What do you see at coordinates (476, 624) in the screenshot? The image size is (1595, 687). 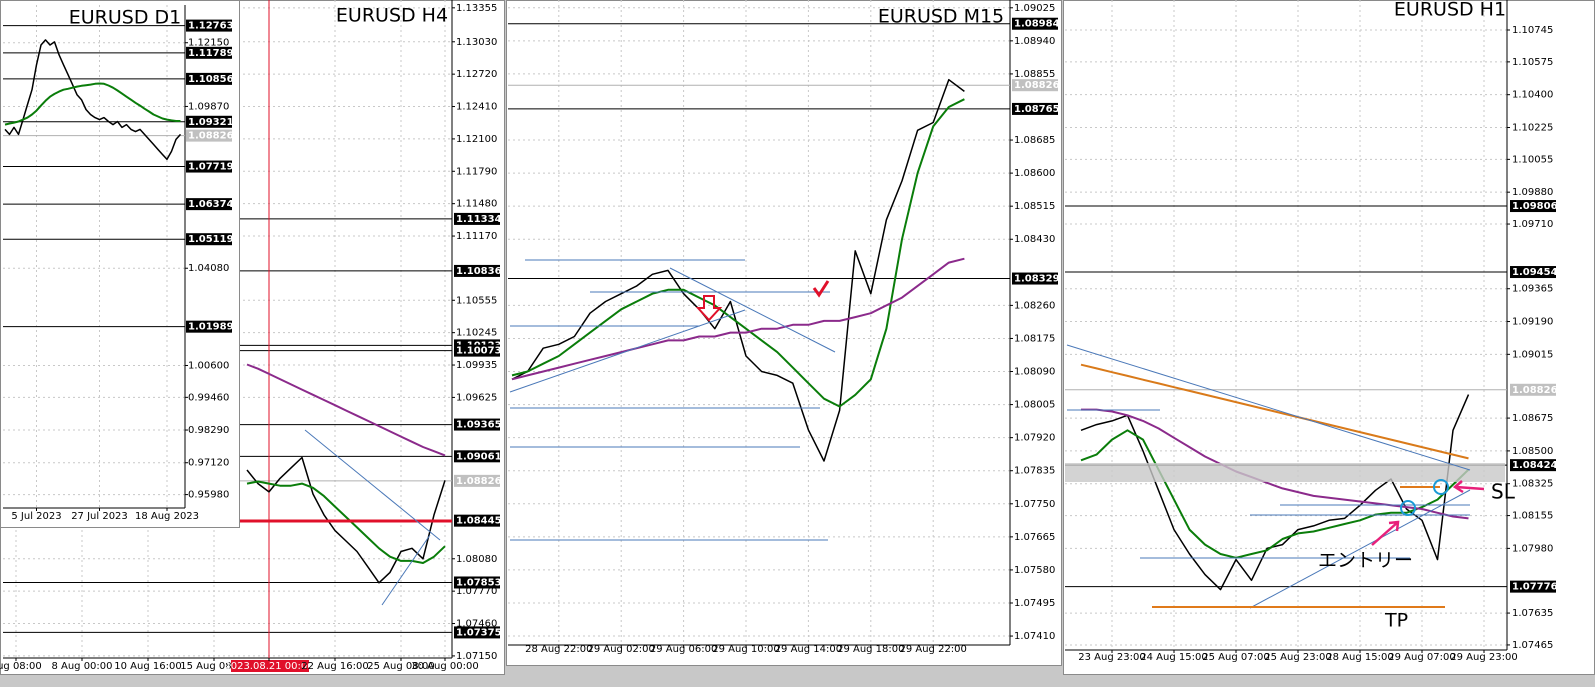 I see `y-tick-label: 1.07460` at bounding box center [476, 624].